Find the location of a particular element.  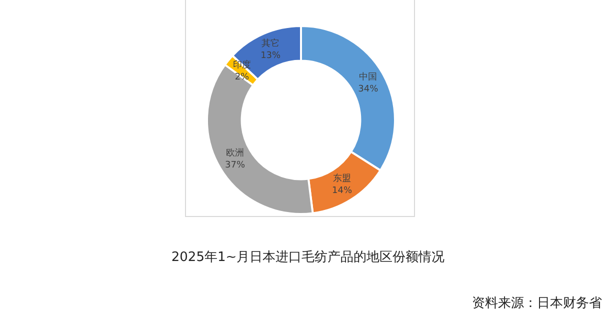

slice-label: 中国 is located at coordinates (368, 76).